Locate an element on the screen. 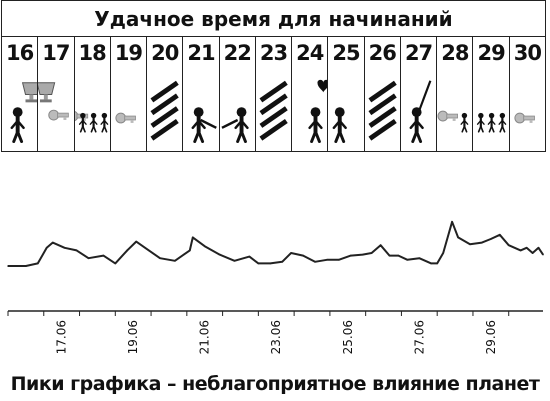 The height and width of the screenshot is (401, 550). heart-icon is located at coordinates (322, 86).